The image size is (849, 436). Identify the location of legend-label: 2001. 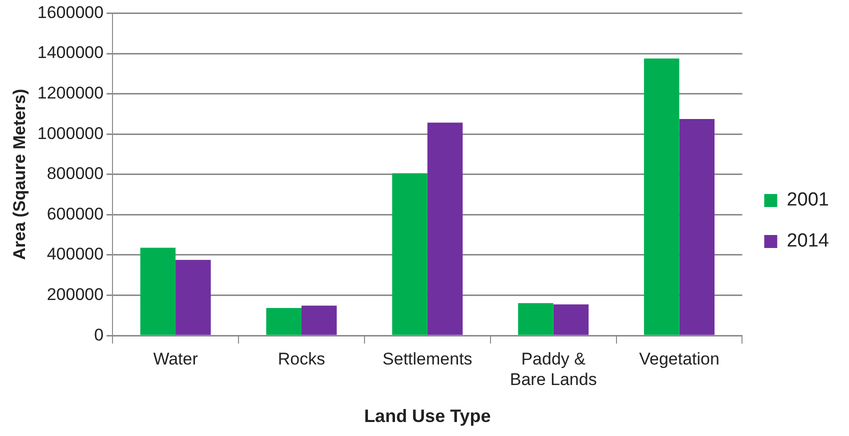
(808, 200).